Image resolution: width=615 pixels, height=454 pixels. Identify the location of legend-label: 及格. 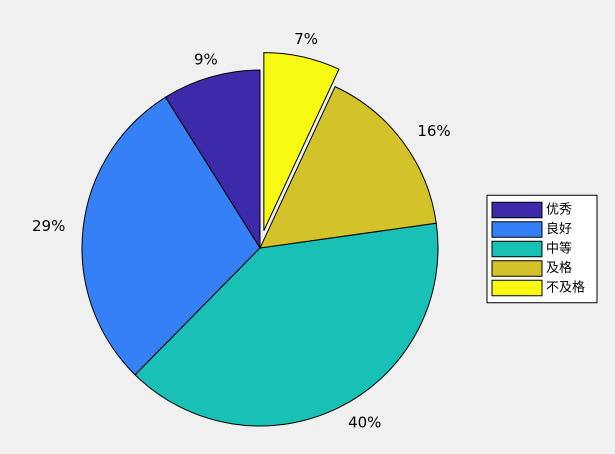
(559, 268).